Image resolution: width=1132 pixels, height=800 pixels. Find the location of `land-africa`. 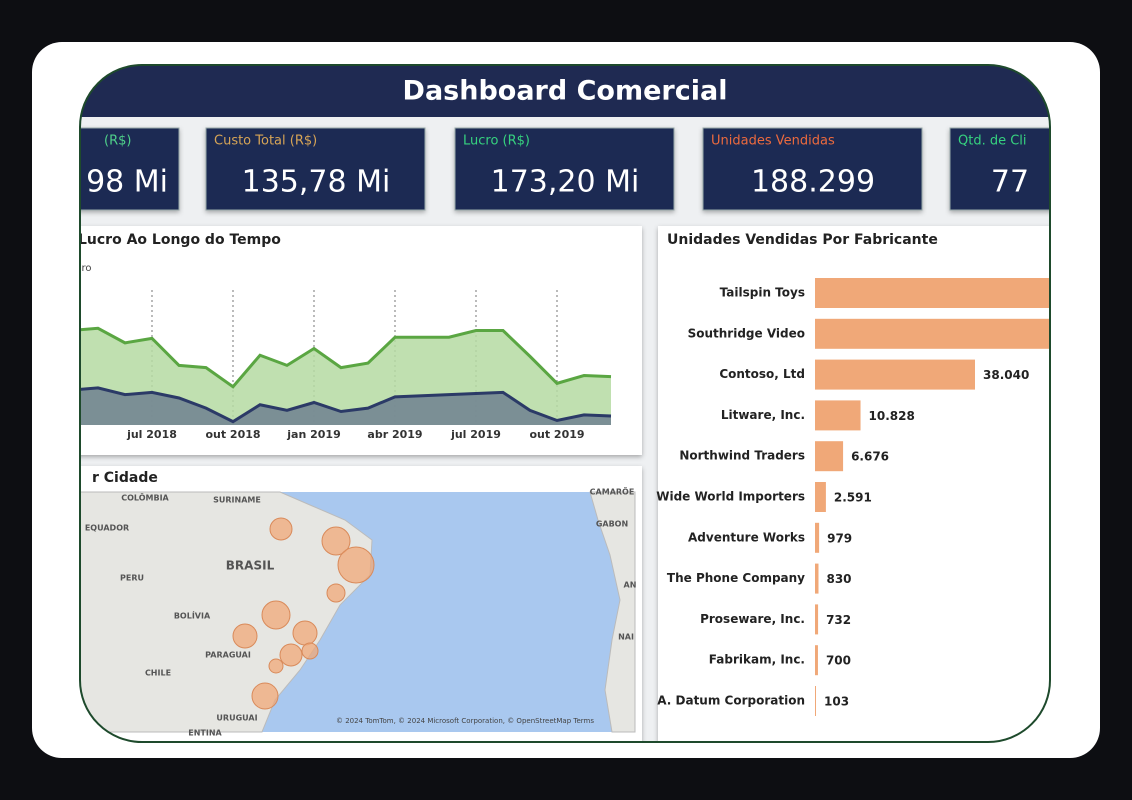

land-africa is located at coordinates (612, 612).